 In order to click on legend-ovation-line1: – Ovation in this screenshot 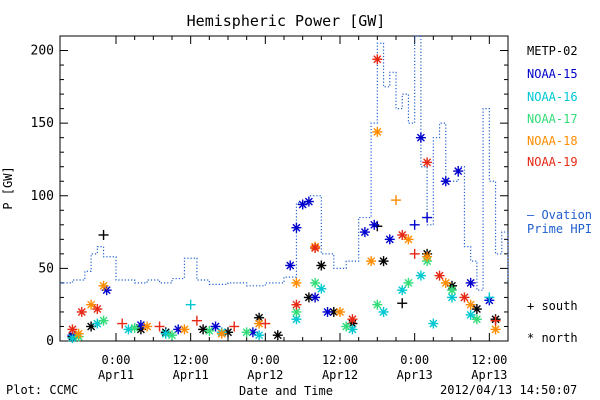, I will do `click(559, 215)`.